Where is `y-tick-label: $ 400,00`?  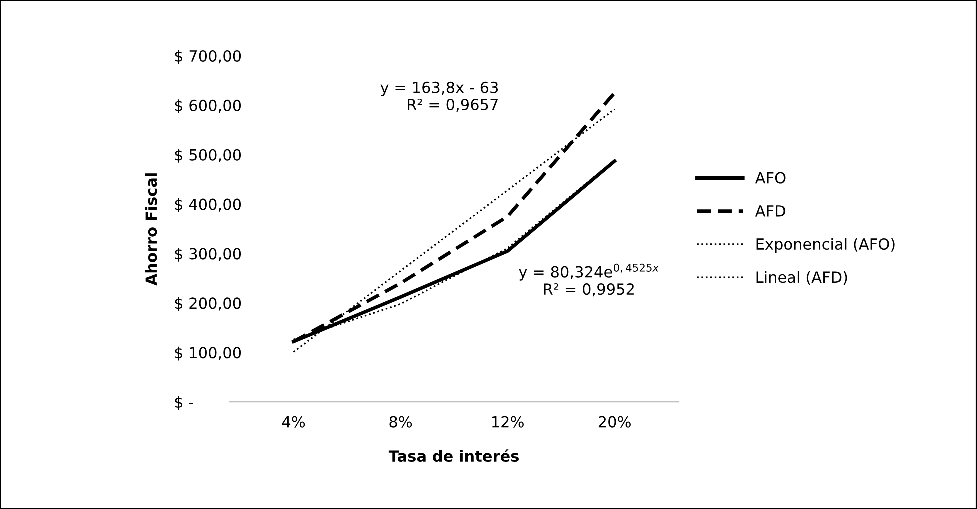 y-tick-label: $ 400,00 is located at coordinates (208, 205).